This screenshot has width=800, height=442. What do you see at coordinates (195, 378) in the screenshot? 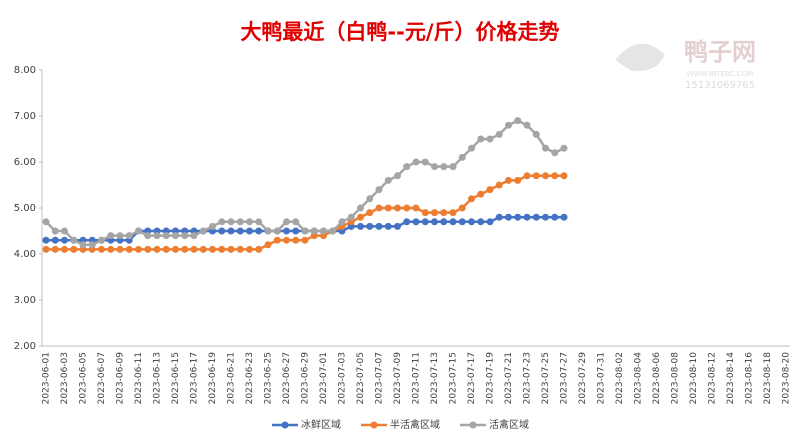
I see `x-tick-label: 2023-06-17` at bounding box center [195, 378].